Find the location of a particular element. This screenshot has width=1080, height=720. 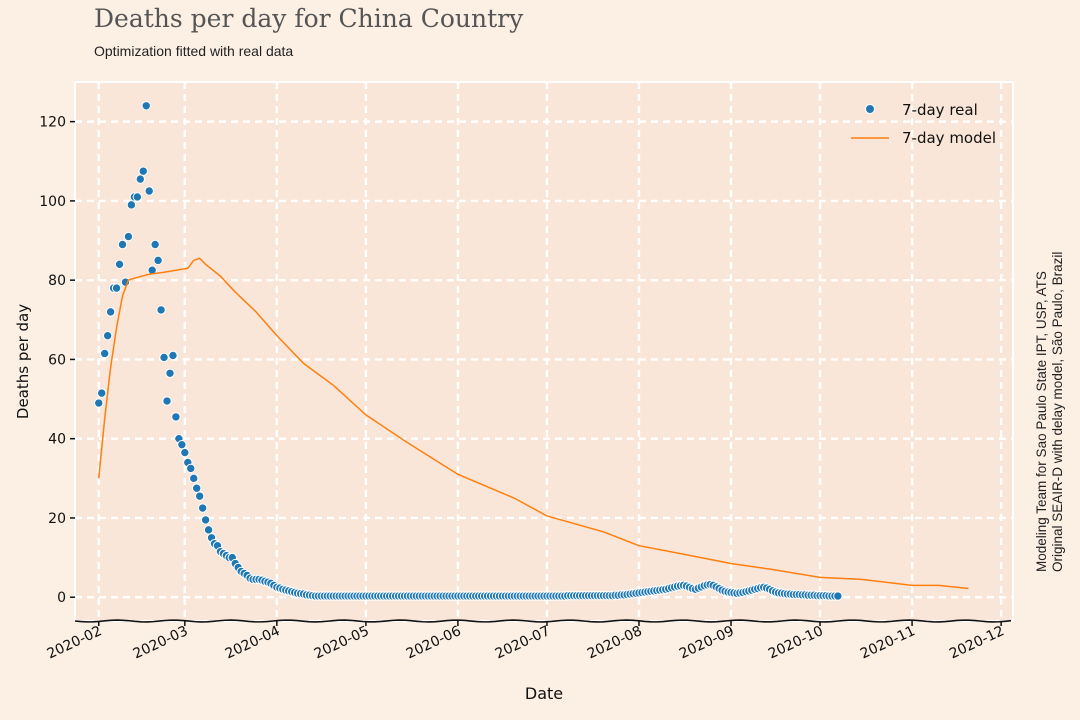

x-tick-label: 2020-07 is located at coordinates (523, 642).